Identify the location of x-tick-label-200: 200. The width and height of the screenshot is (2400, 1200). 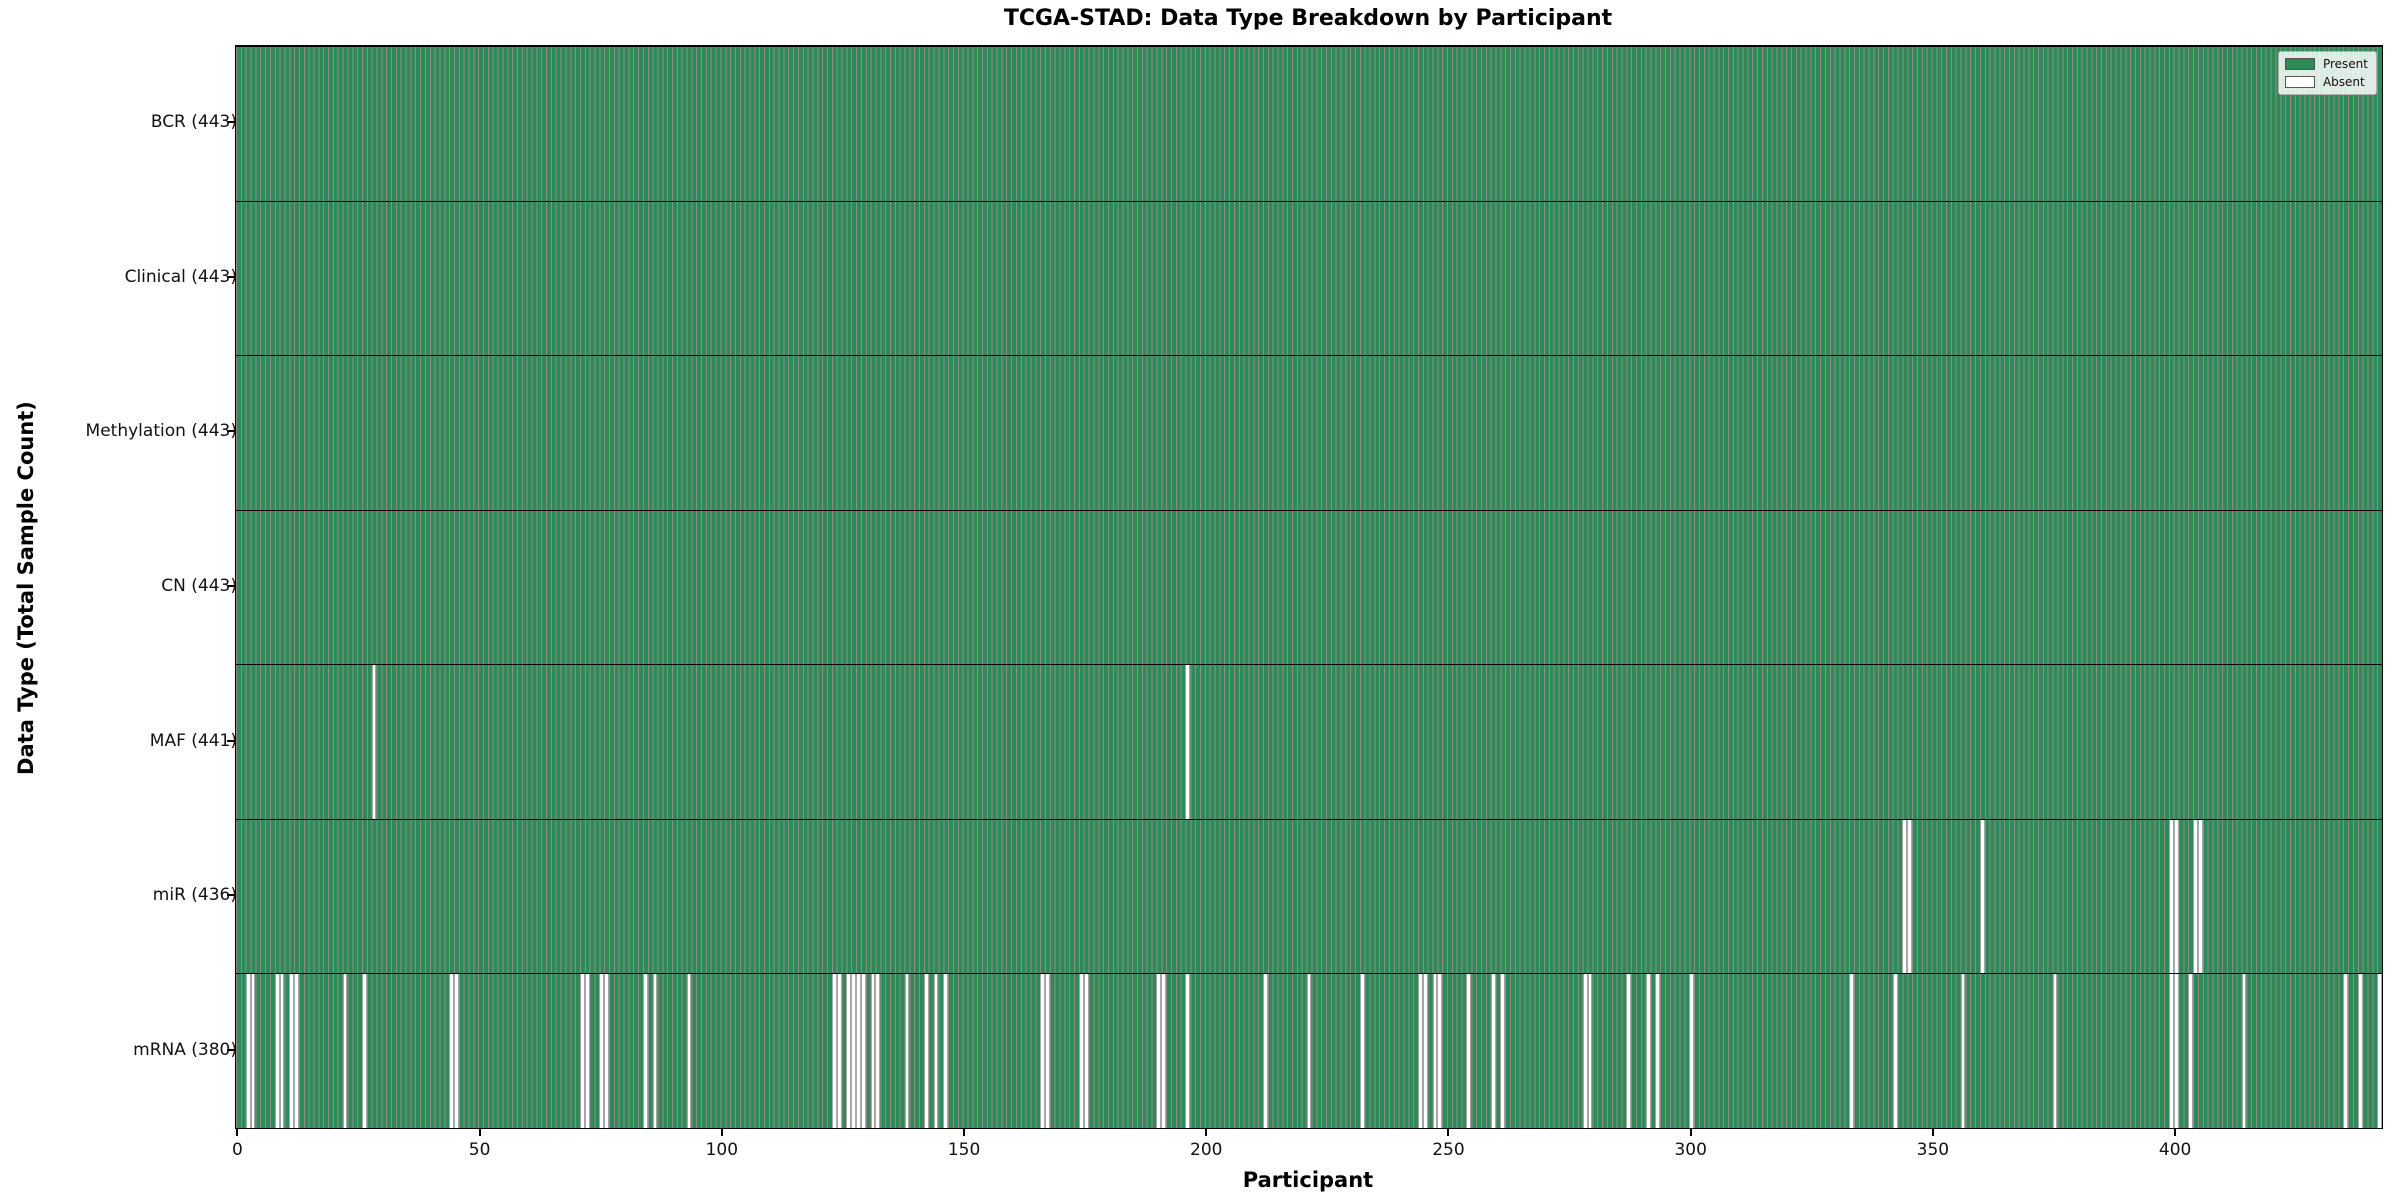
(1206, 1150).